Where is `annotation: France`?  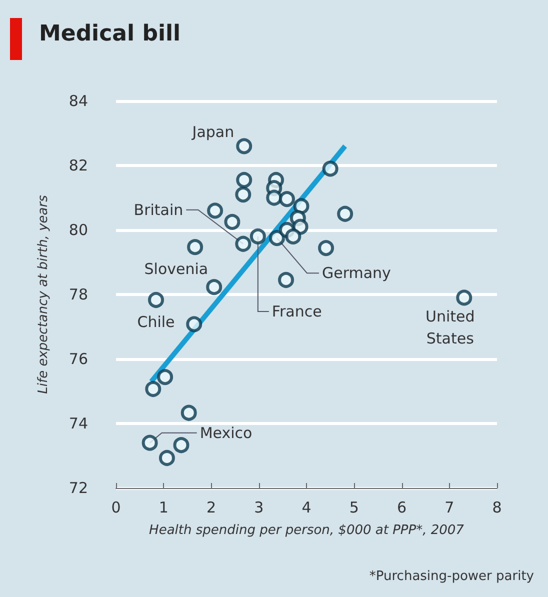 annotation: France is located at coordinates (297, 311).